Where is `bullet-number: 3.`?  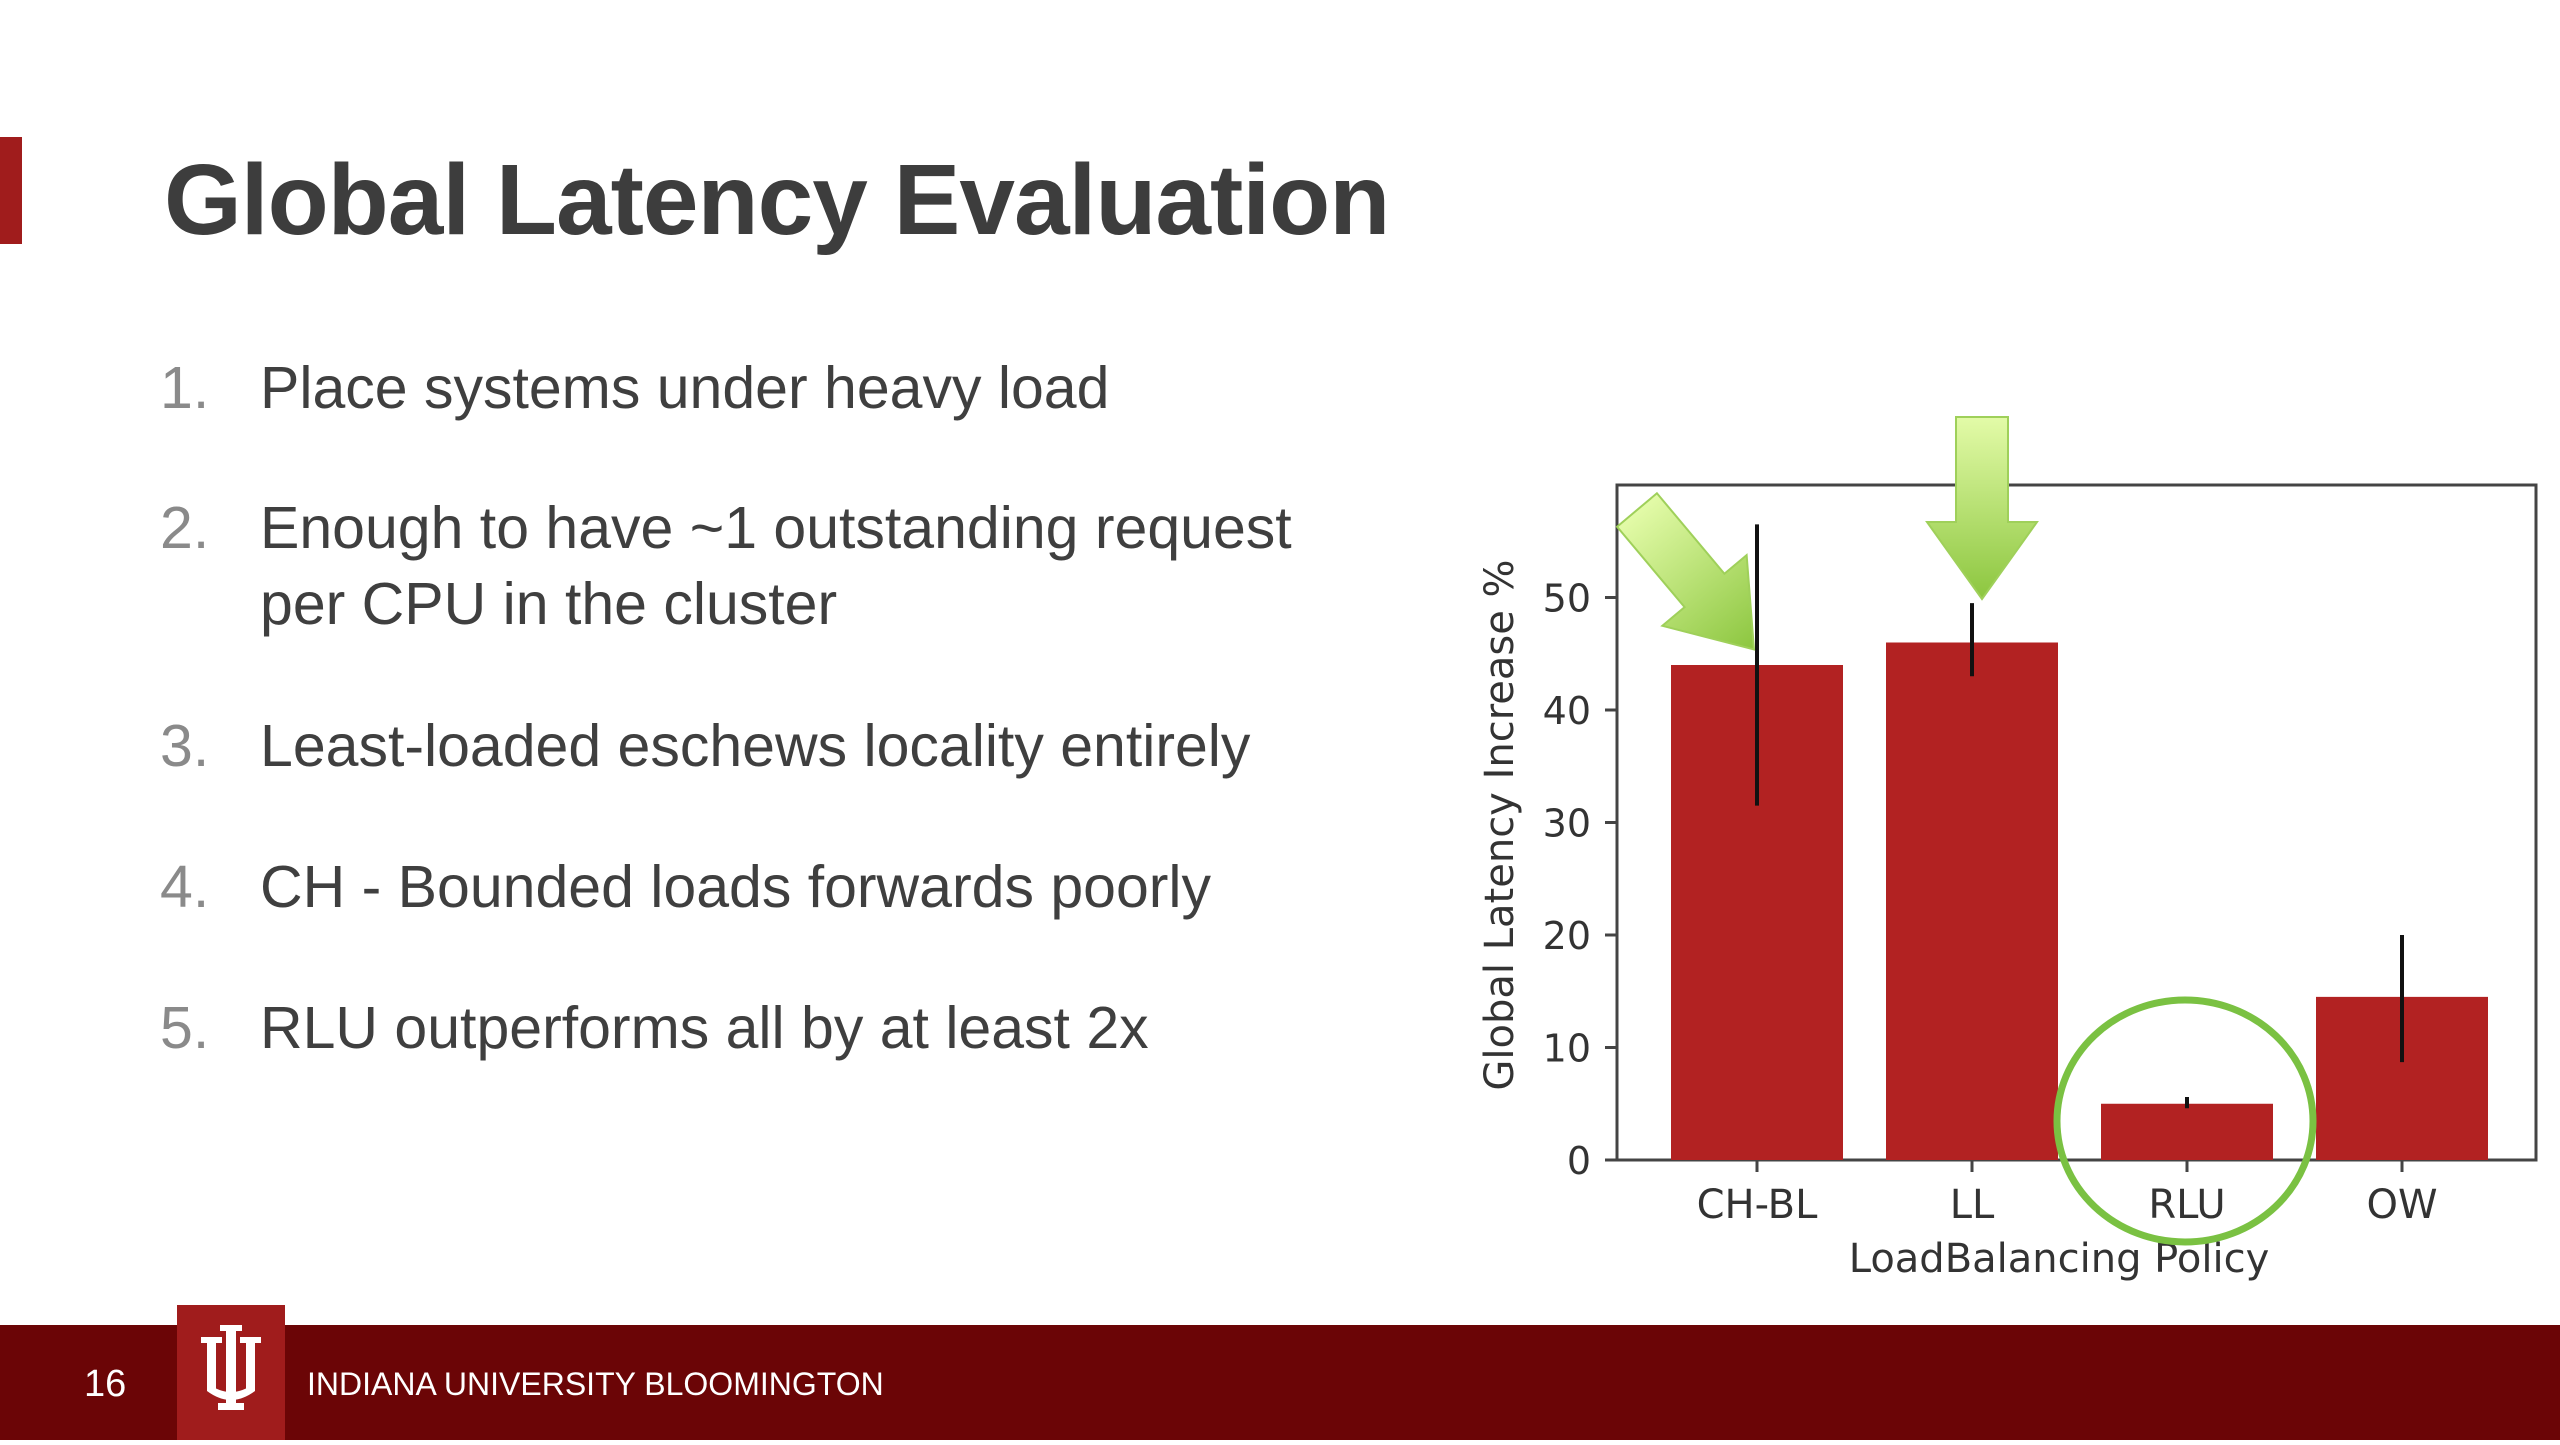
bullet-number: 3. is located at coordinates (185, 746).